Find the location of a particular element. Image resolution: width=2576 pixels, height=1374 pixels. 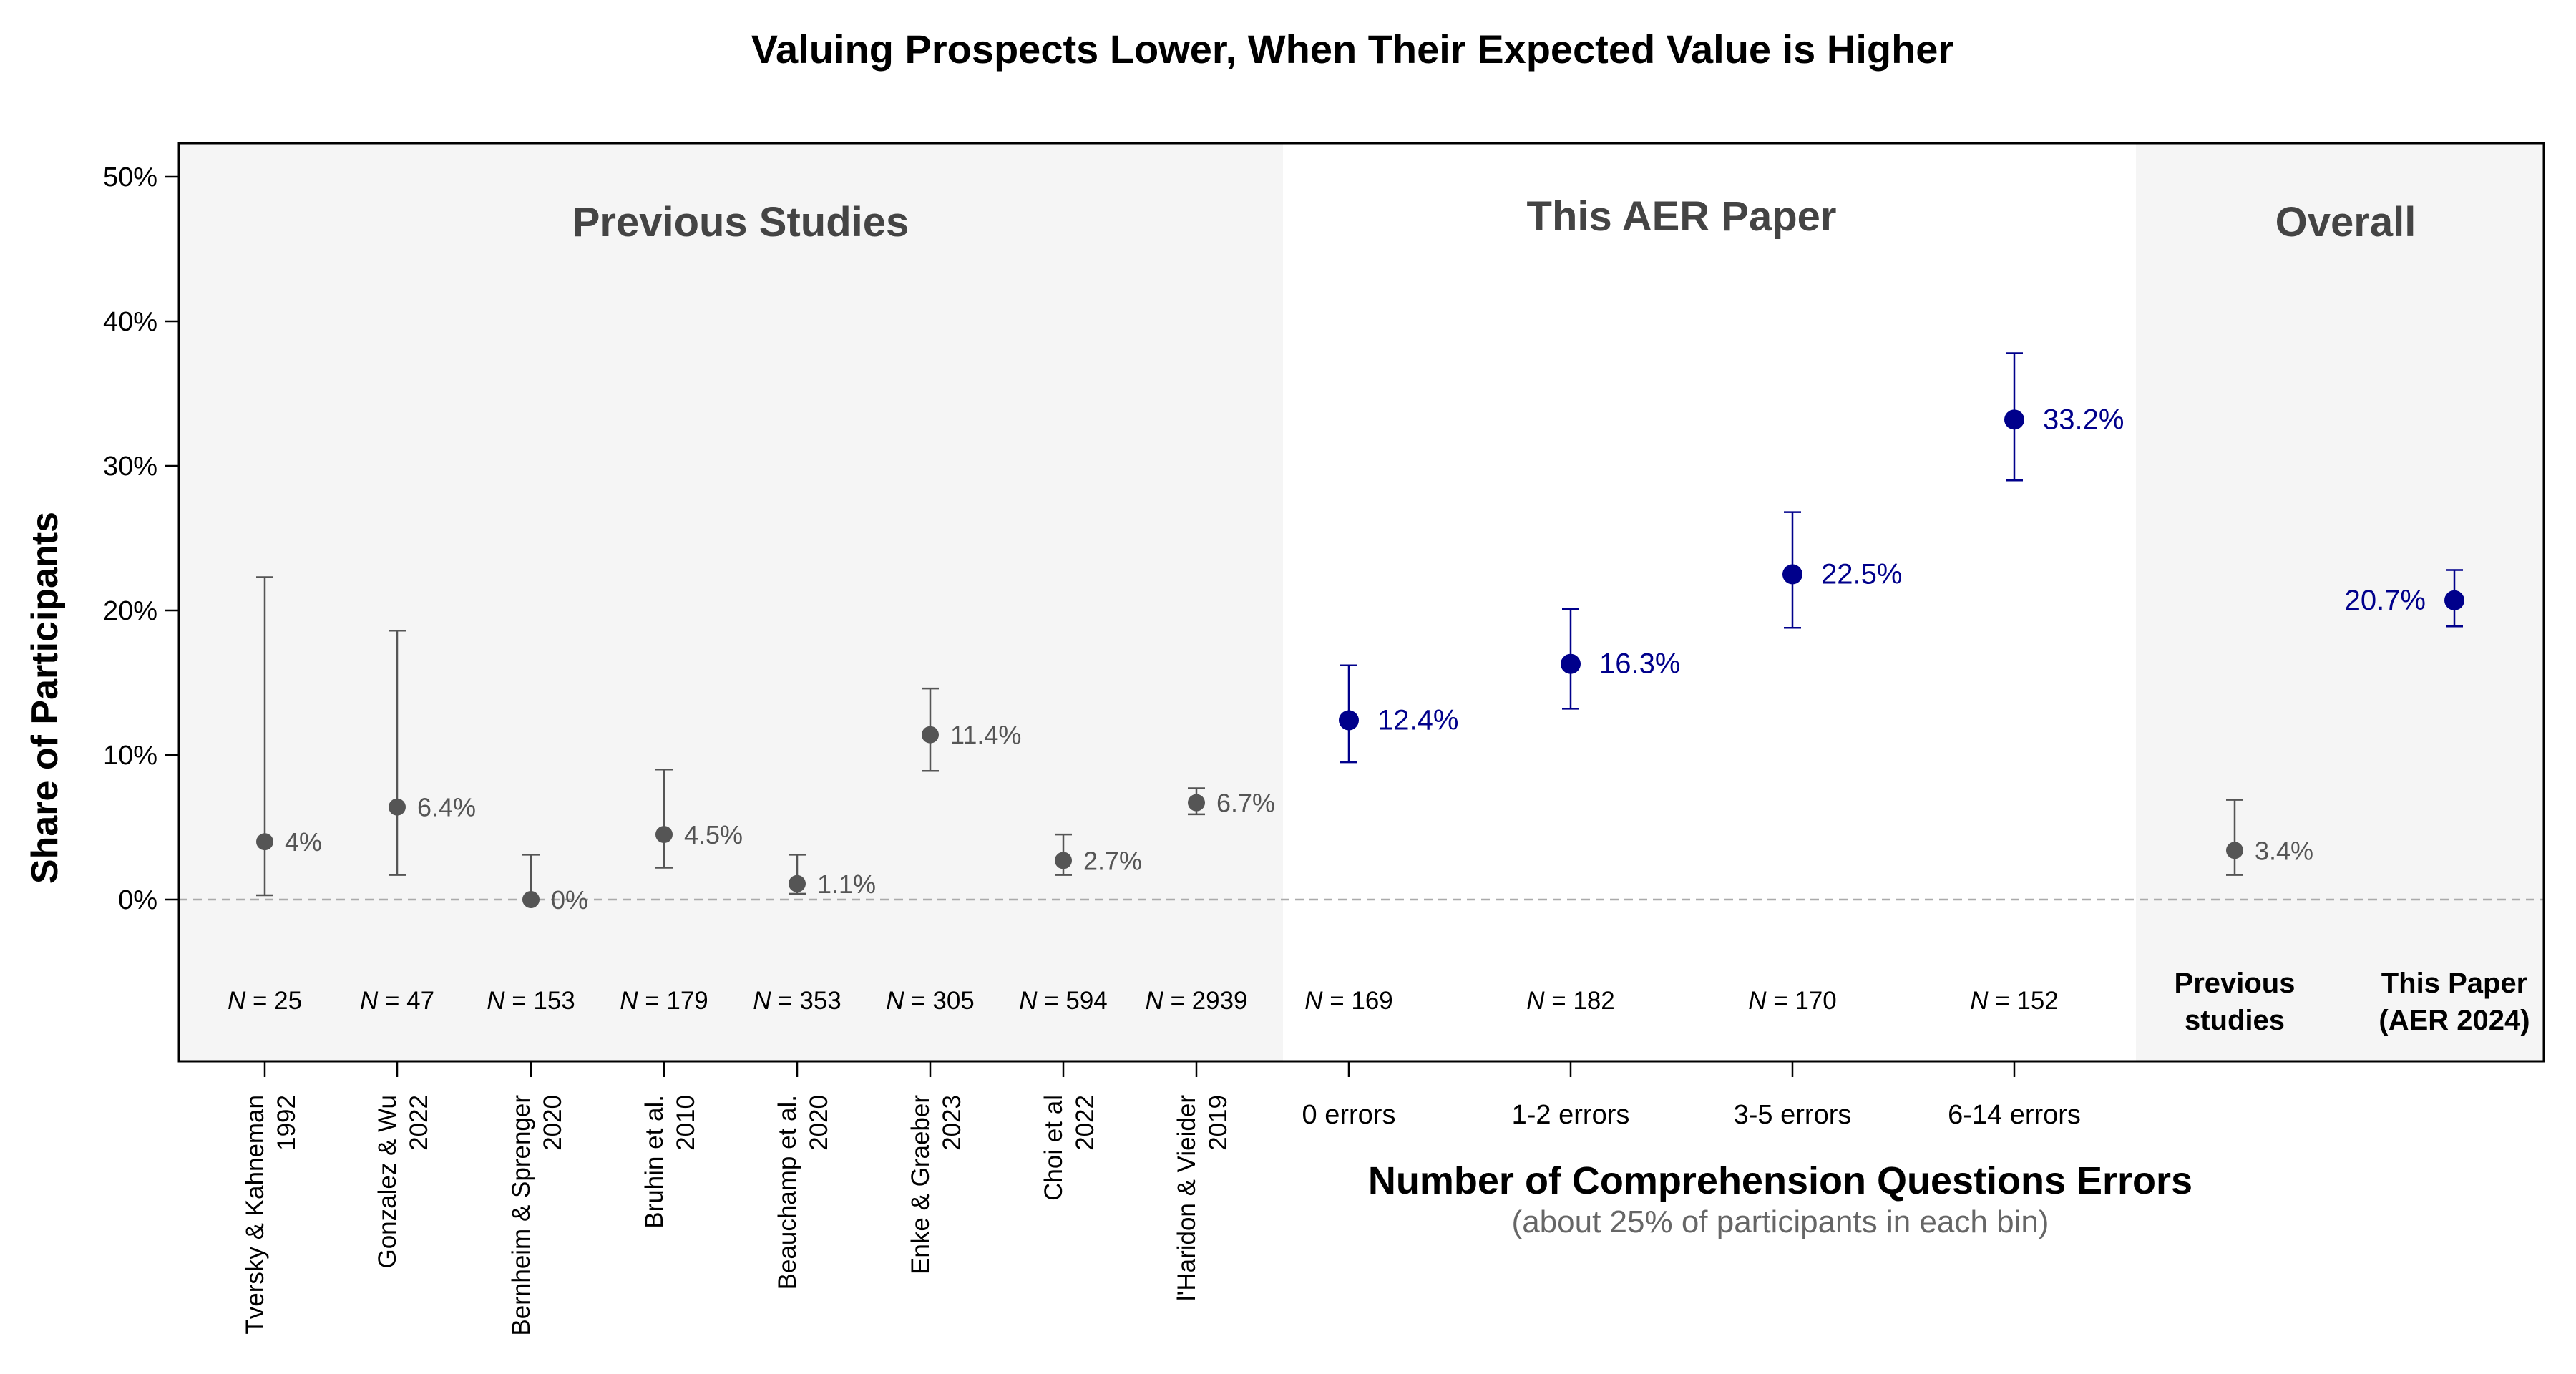

data-label: 33.2% is located at coordinates (2083, 419).